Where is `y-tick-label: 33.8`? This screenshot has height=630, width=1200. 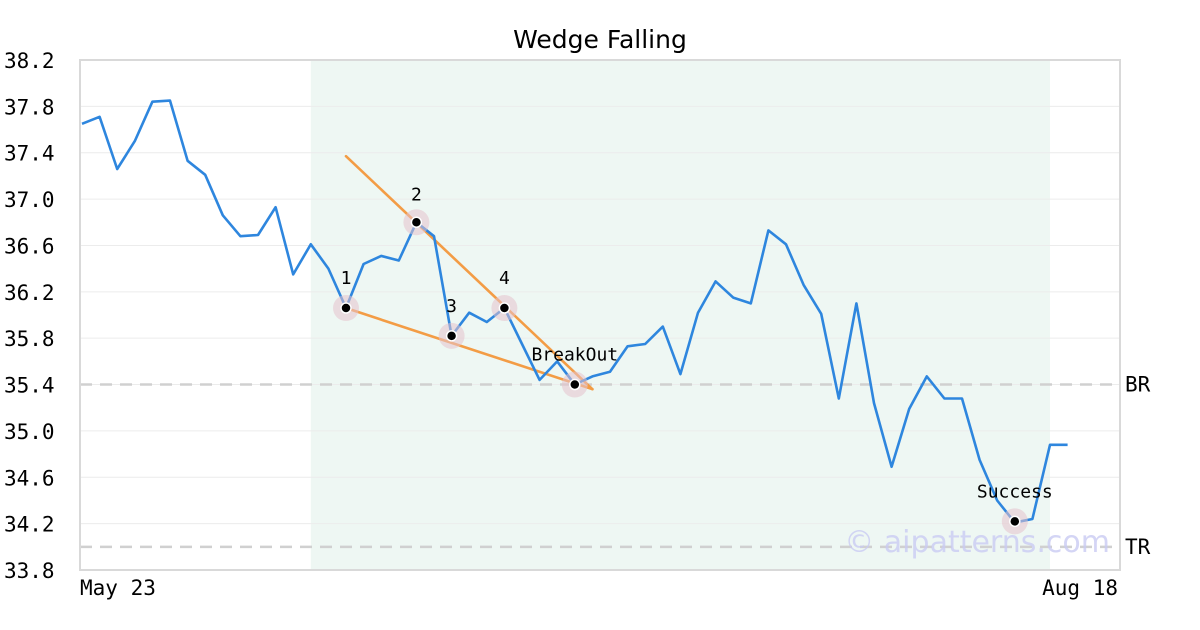
y-tick-label: 33.8 is located at coordinates (29, 571).